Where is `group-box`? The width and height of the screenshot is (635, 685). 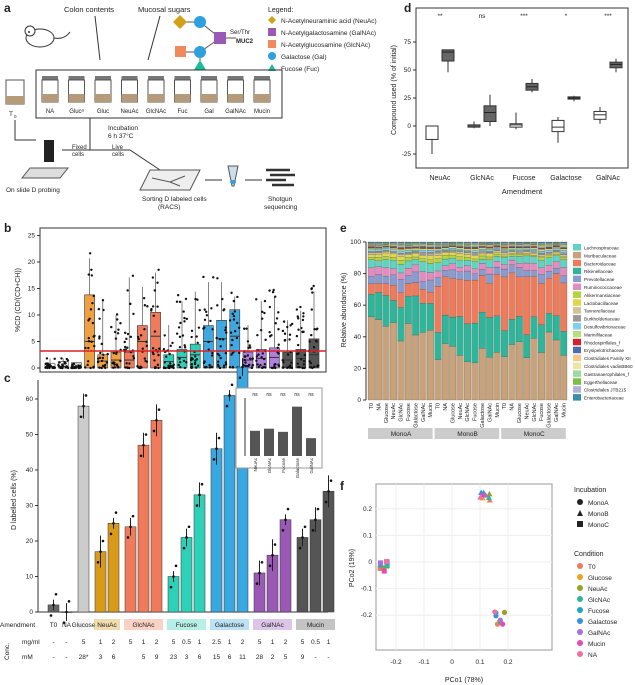 group-box is located at coordinates (400, 433).